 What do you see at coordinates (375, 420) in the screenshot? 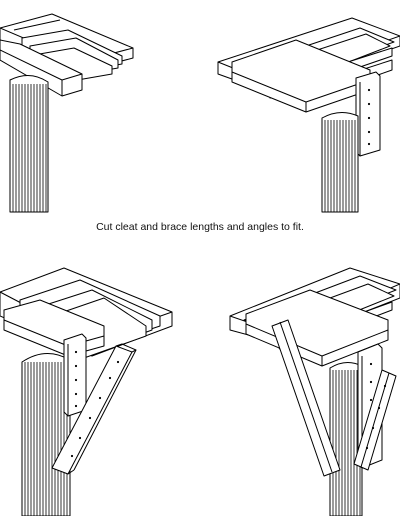
I see `right-brace` at bounding box center [375, 420].